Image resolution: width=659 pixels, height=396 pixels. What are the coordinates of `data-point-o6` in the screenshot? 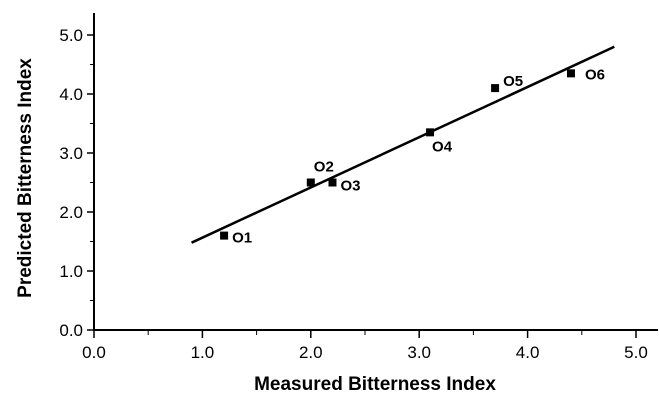 It's located at (570, 73).